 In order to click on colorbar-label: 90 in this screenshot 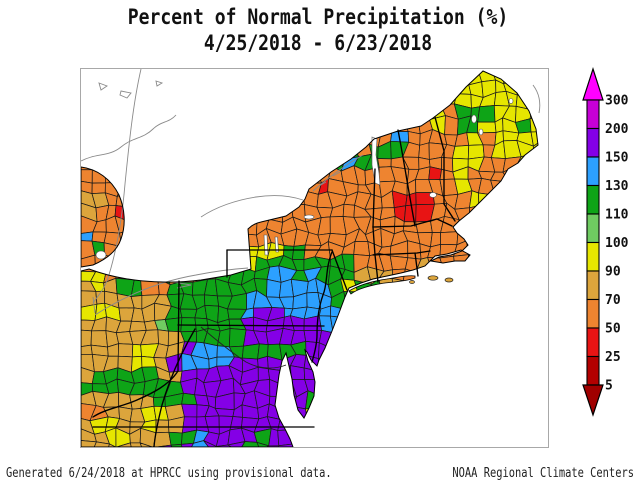, I will do `click(613, 272)`.